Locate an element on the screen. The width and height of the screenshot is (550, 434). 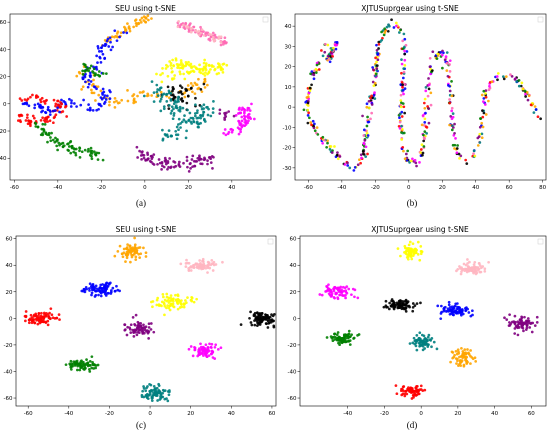
x-axis: -60 -40 -20 0 20 40 is located at coordinates (123, 185).